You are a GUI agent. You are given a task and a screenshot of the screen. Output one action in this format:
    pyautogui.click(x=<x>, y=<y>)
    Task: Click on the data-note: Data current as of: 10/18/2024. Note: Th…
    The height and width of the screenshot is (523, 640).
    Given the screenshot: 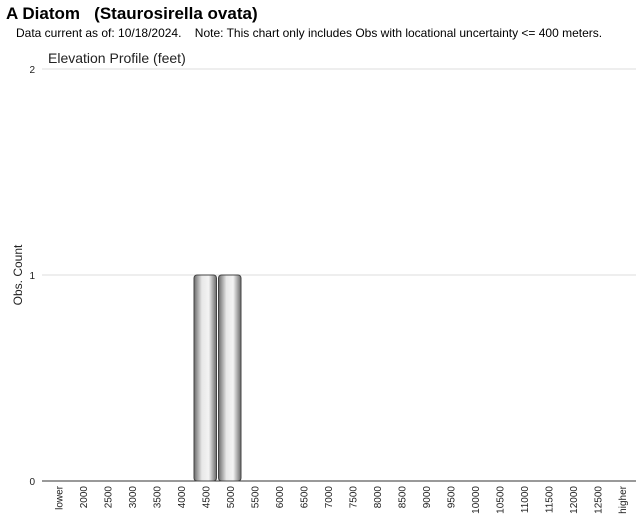 What is the action you would take?
    pyautogui.click(x=309, y=33)
    